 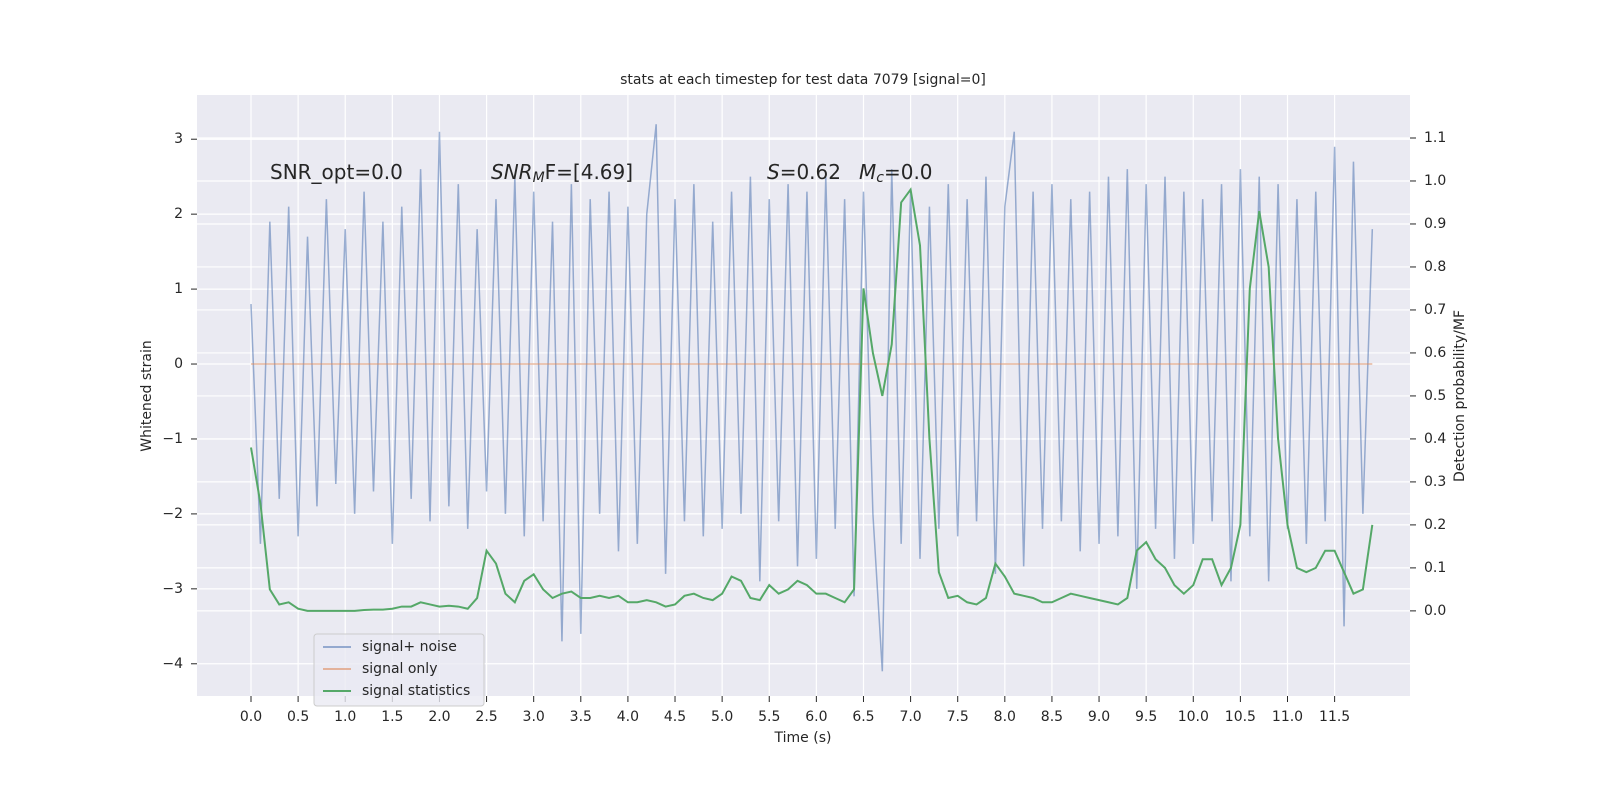 What do you see at coordinates (589, 172) in the screenshot?
I see `annotation-text: F=[4.69]` at bounding box center [589, 172].